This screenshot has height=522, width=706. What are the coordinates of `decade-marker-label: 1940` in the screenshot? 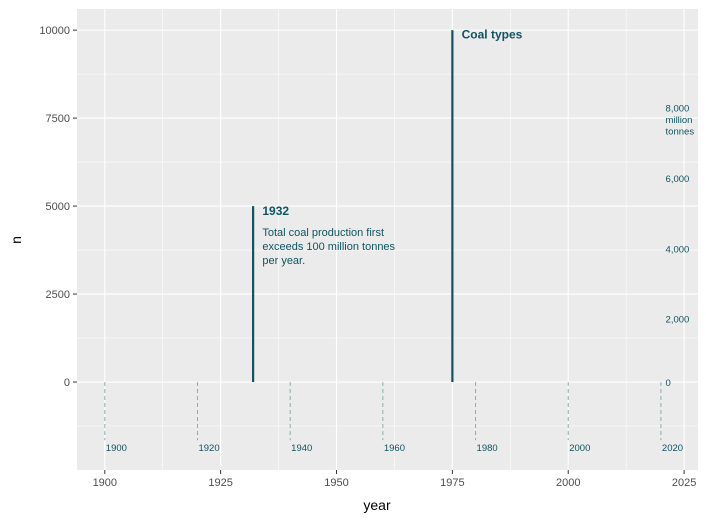 It's located at (301, 448).